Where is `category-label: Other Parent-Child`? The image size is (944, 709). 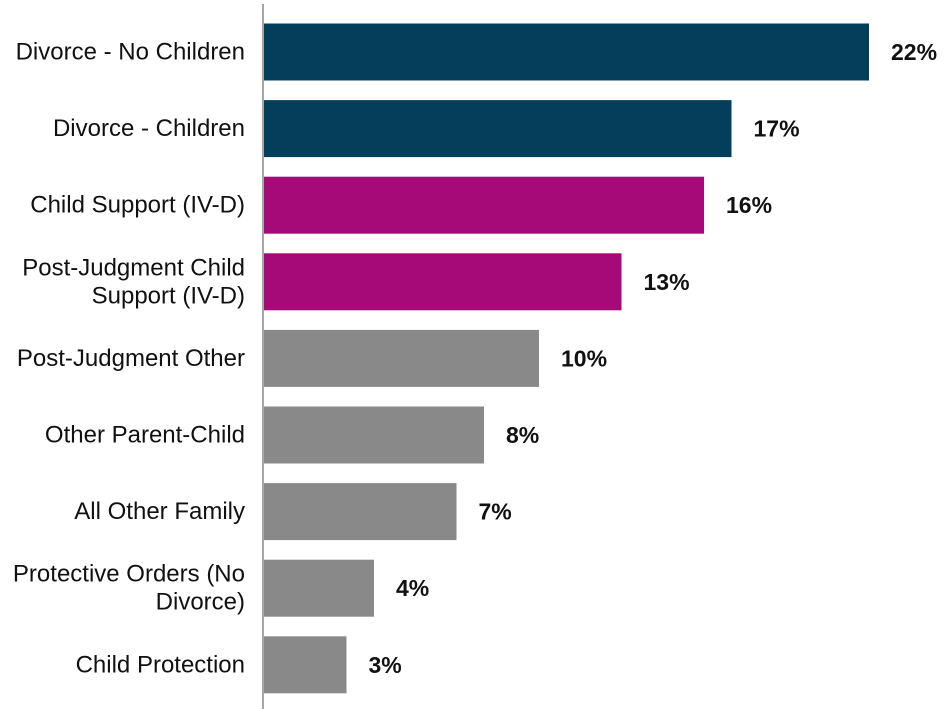 category-label: Other Parent-Child is located at coordinates (145, 435).